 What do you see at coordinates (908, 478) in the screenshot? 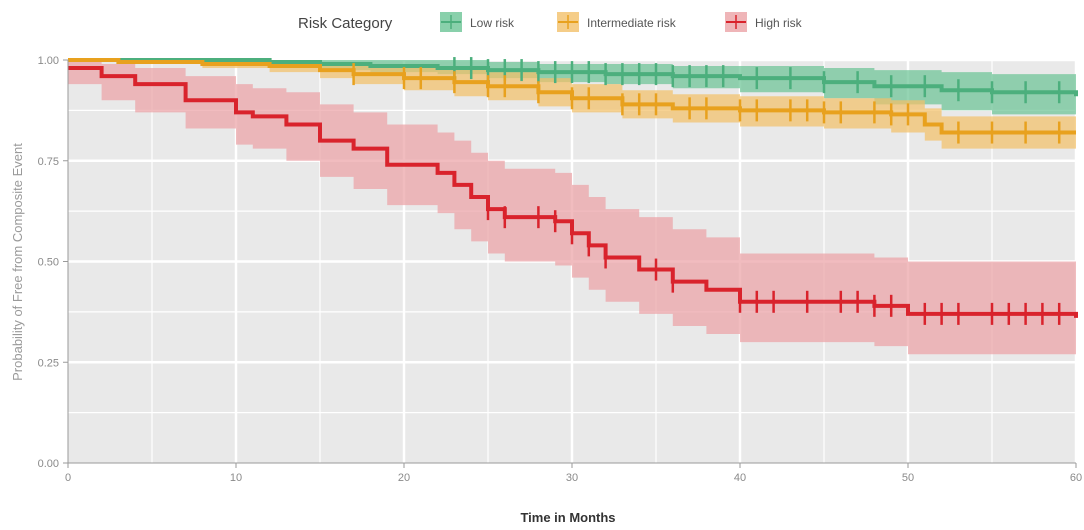
I see `x-tick-label: 50` at bounding box center [908, 478].